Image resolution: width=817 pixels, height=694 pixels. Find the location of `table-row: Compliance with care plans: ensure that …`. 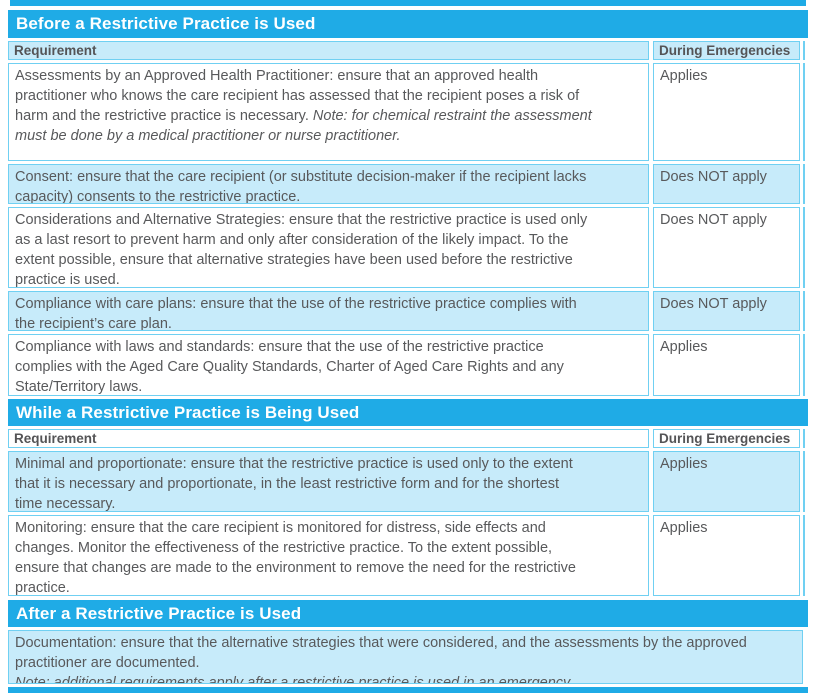

table-row: Compliance with care plans: ensure that … is located at coordinates (408, 311).